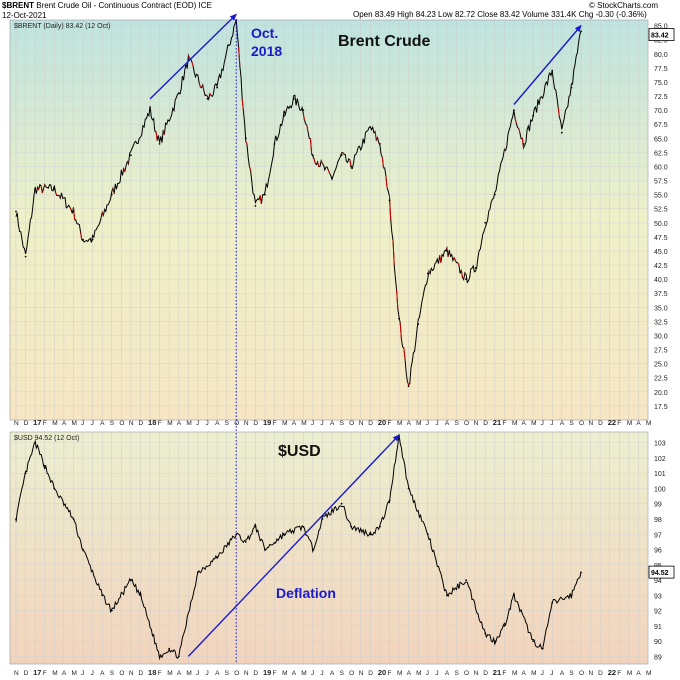 This screenshot has width=680, height=680. Describe the element at coordinates (37, 422) in the screenshot. I see `x-tick-label: 17` at that location.